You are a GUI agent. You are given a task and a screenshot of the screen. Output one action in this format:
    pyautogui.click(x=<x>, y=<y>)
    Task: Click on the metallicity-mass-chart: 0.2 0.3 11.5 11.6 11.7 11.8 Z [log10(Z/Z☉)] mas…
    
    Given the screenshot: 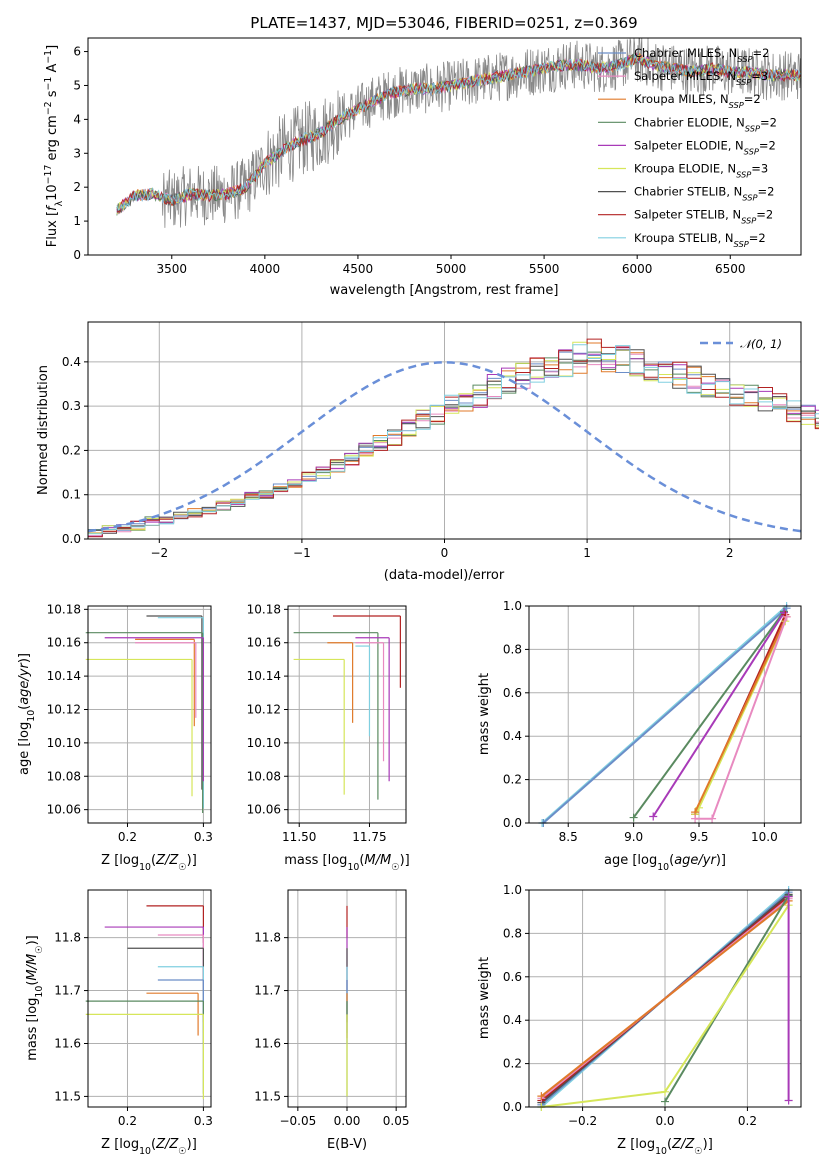 What is the action you would take?
    pyautogui.click(x=119, y=1023)
    